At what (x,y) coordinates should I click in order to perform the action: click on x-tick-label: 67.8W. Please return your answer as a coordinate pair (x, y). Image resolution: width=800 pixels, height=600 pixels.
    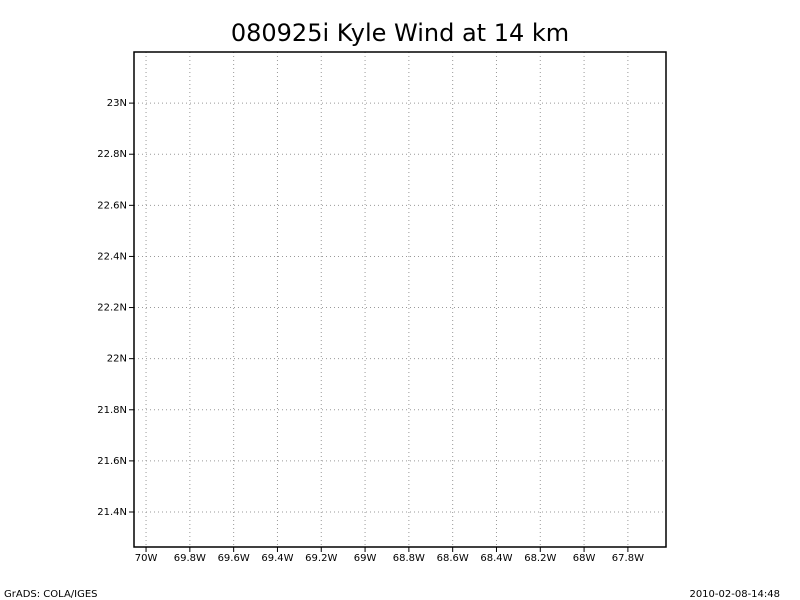
    Looking at the image, I should click on (628, 558).